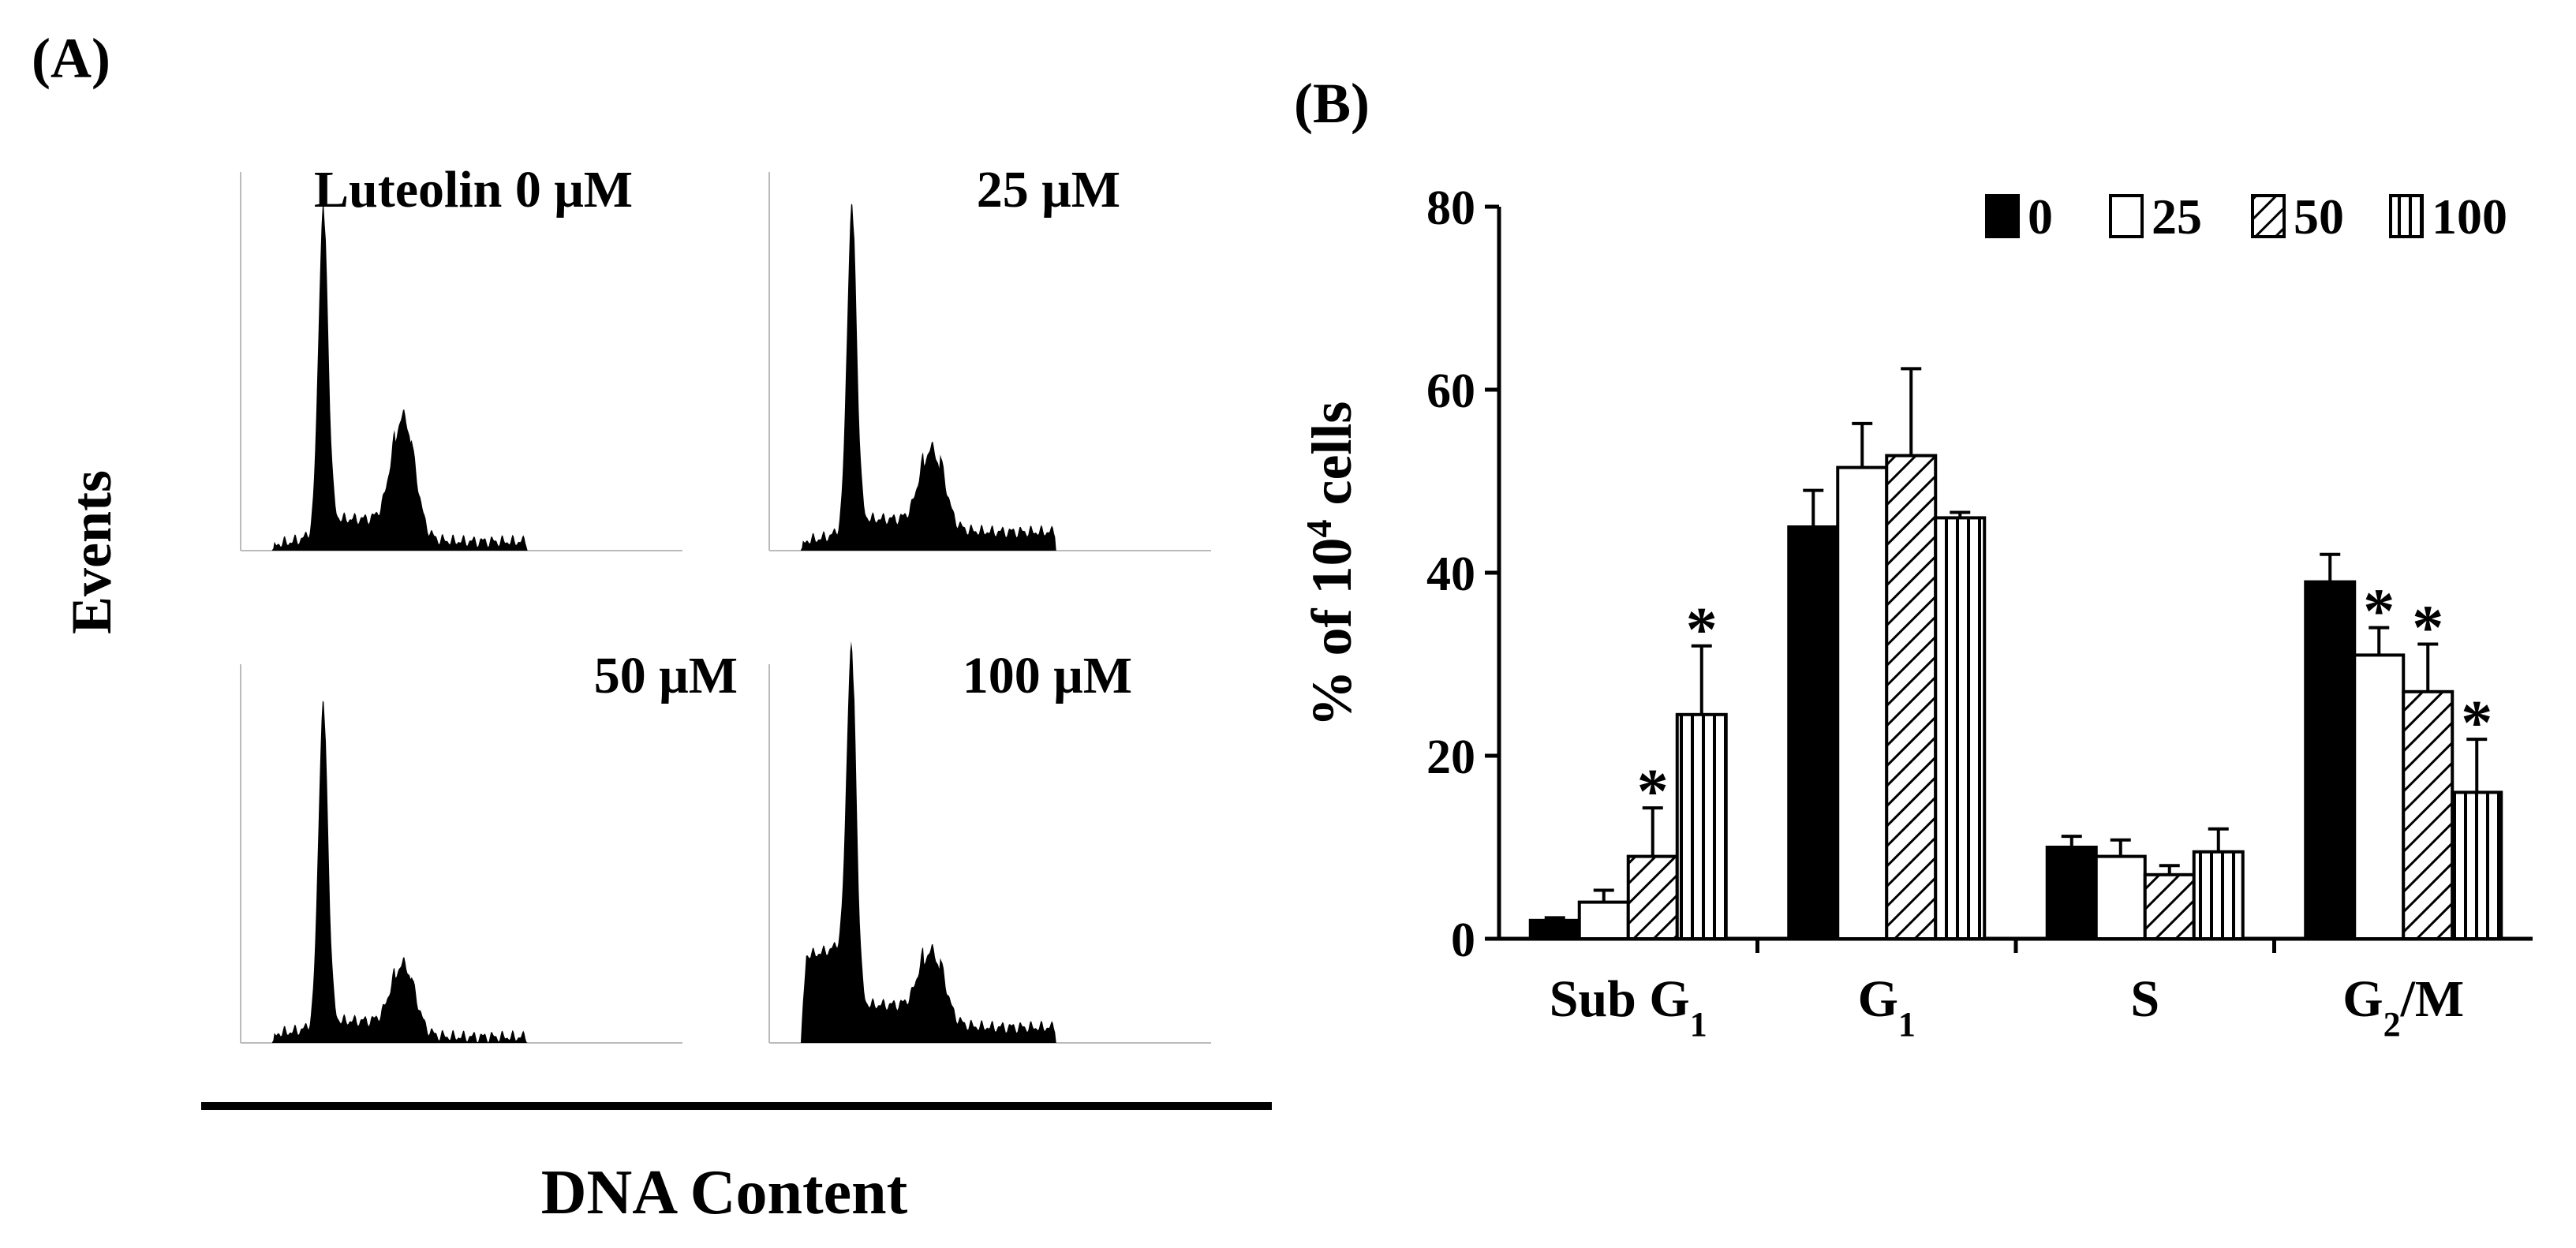  Describe the element at coordinates (1450, 574) in the screenshot. I see `y-tick-label: 40` at that location.